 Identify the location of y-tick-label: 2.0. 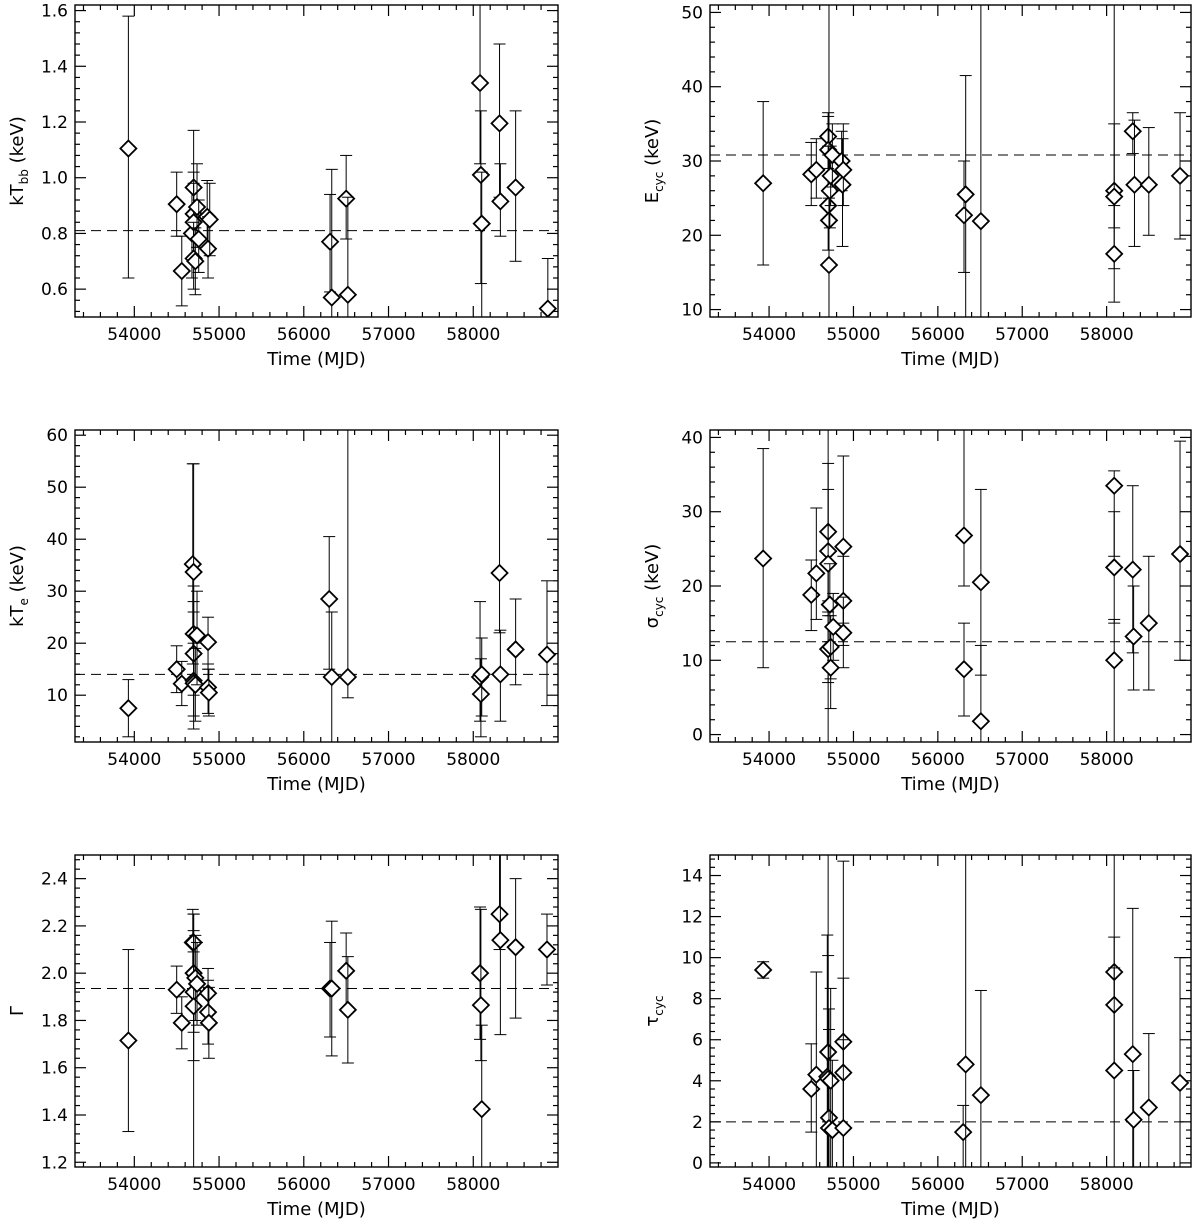
(54, 974).